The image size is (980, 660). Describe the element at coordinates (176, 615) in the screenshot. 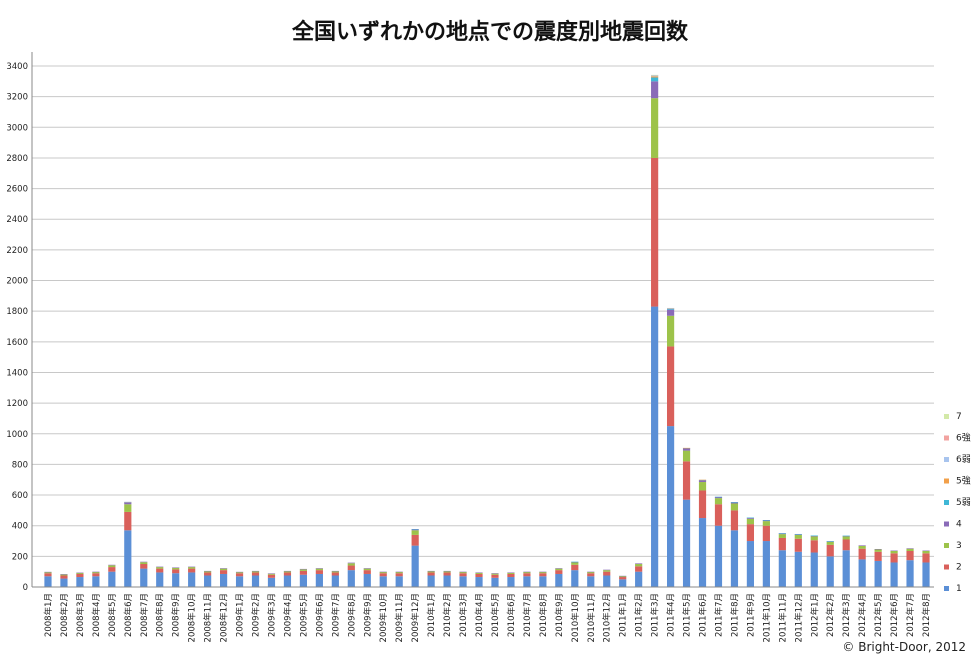

I see `x-tick-label: 2008年9月` at that location.